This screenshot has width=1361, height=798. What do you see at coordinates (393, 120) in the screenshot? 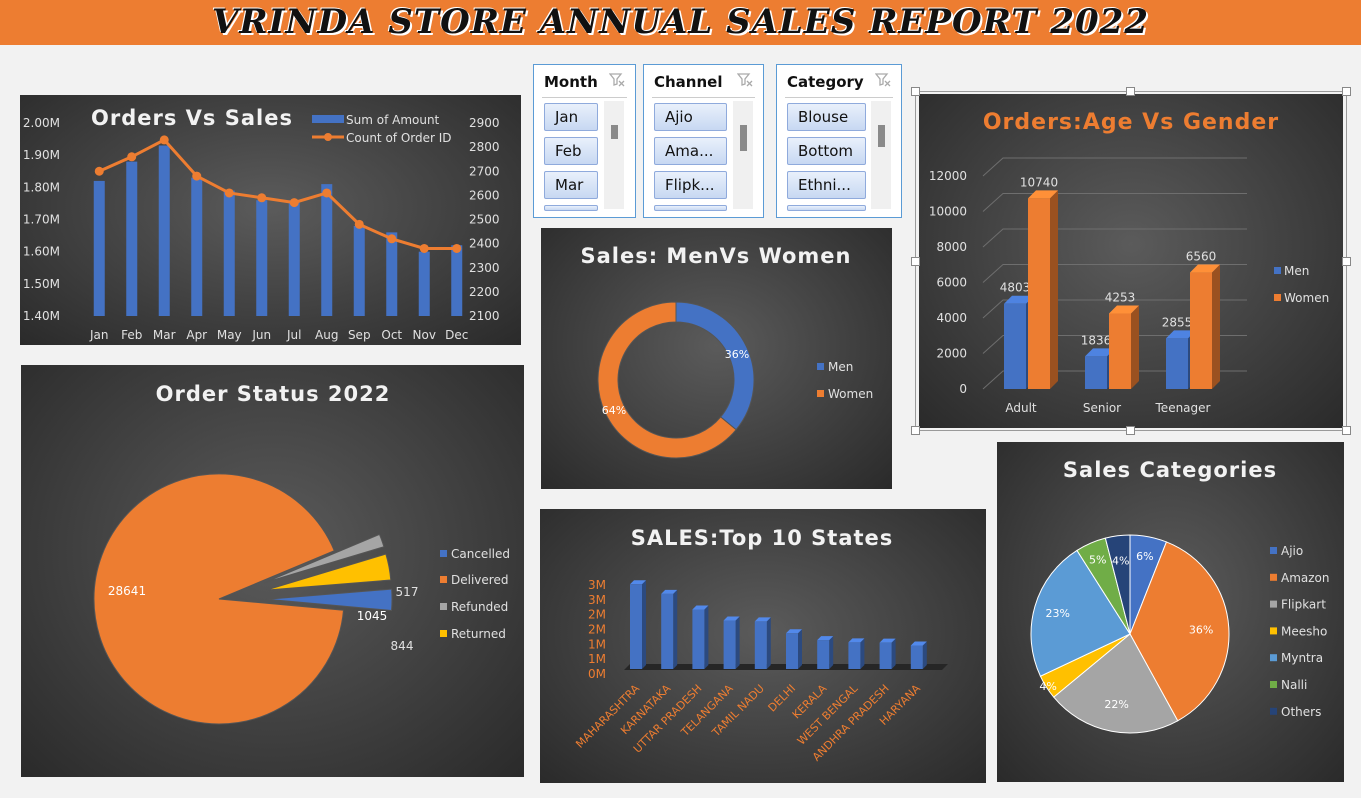
I see `legend-label-amount: Sum of Amount` at bounding box center [393, 120].